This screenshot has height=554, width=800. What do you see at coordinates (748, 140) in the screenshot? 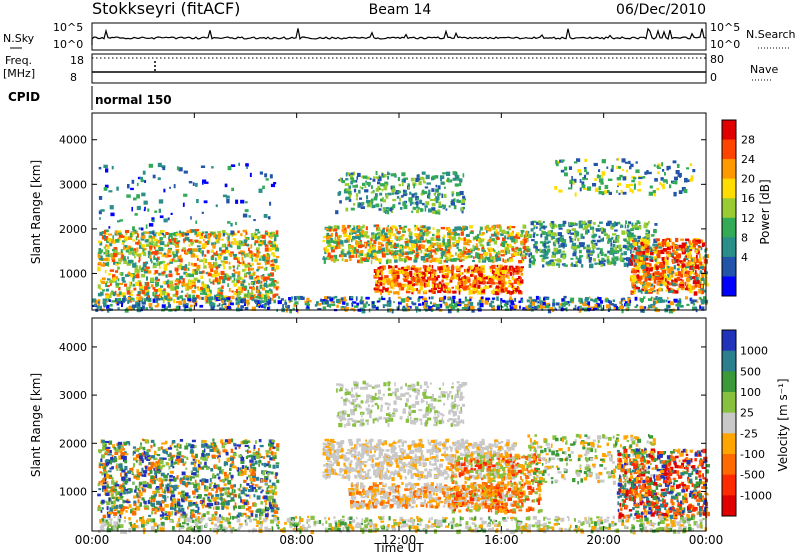
I see `power-colorbar-tick: 28` at bounding box center [748, 140].